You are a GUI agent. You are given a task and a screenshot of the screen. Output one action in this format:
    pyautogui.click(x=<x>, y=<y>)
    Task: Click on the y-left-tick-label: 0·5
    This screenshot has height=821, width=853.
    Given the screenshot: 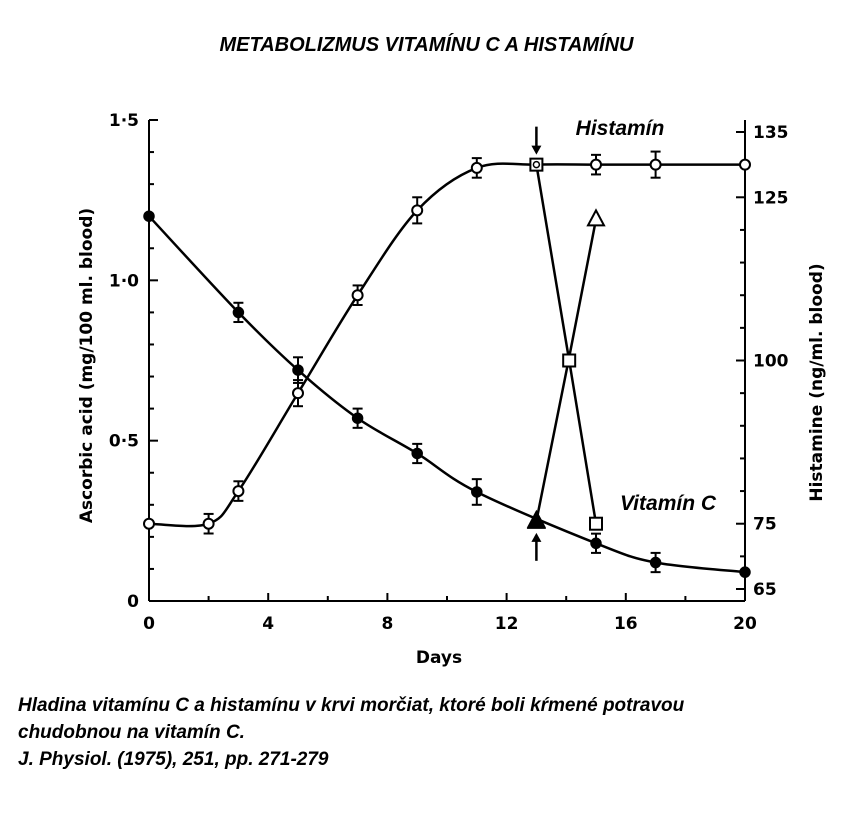 What is the action you would take?
    pyautogui.click(x=124, y=442)
    